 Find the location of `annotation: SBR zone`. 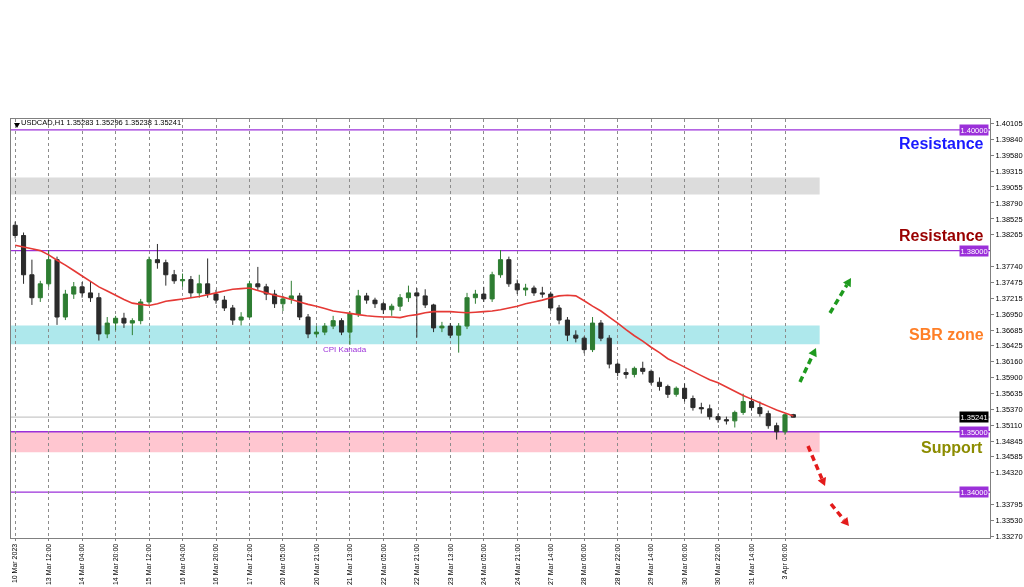

annotation: SBR zone is located at coordinates (946, 334).